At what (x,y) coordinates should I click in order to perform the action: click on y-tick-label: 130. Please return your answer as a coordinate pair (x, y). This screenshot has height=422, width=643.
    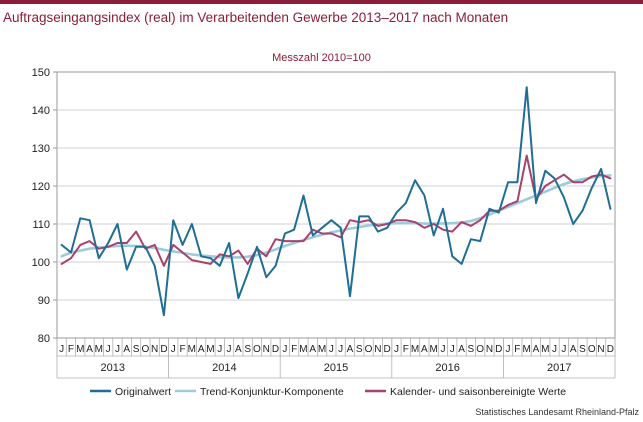
    Looking at the image, I should click on (41, 149).